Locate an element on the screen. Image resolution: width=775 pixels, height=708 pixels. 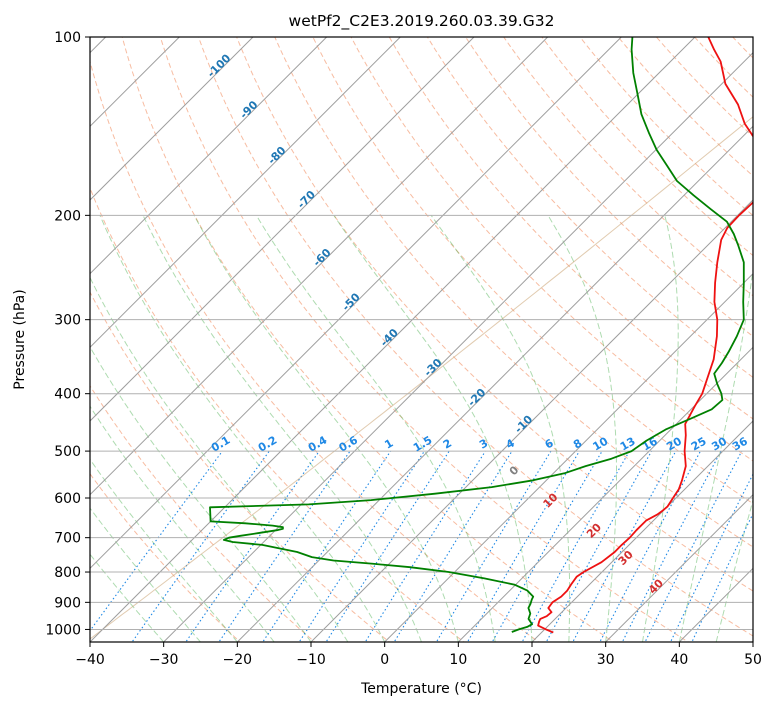
isotherm-label: -40 is located at coordinates (389, 337).